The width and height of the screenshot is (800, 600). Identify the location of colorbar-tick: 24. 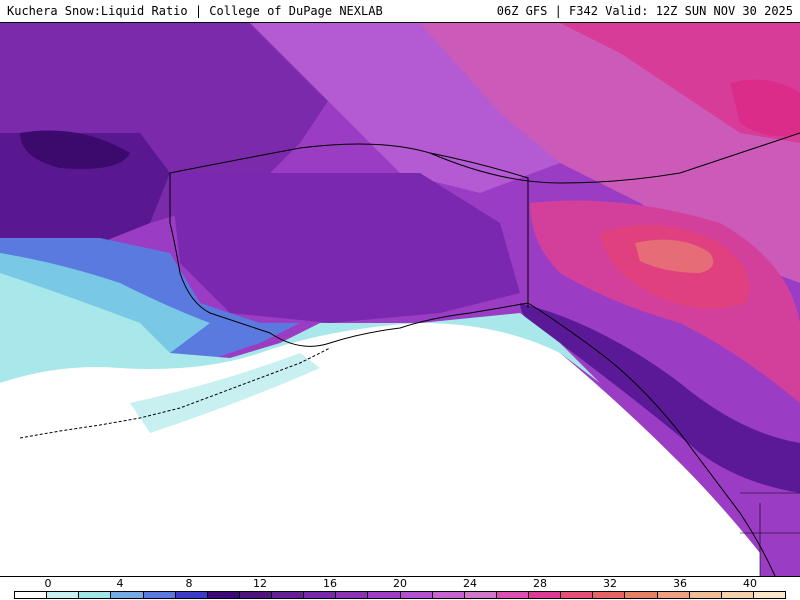
(470, 583).